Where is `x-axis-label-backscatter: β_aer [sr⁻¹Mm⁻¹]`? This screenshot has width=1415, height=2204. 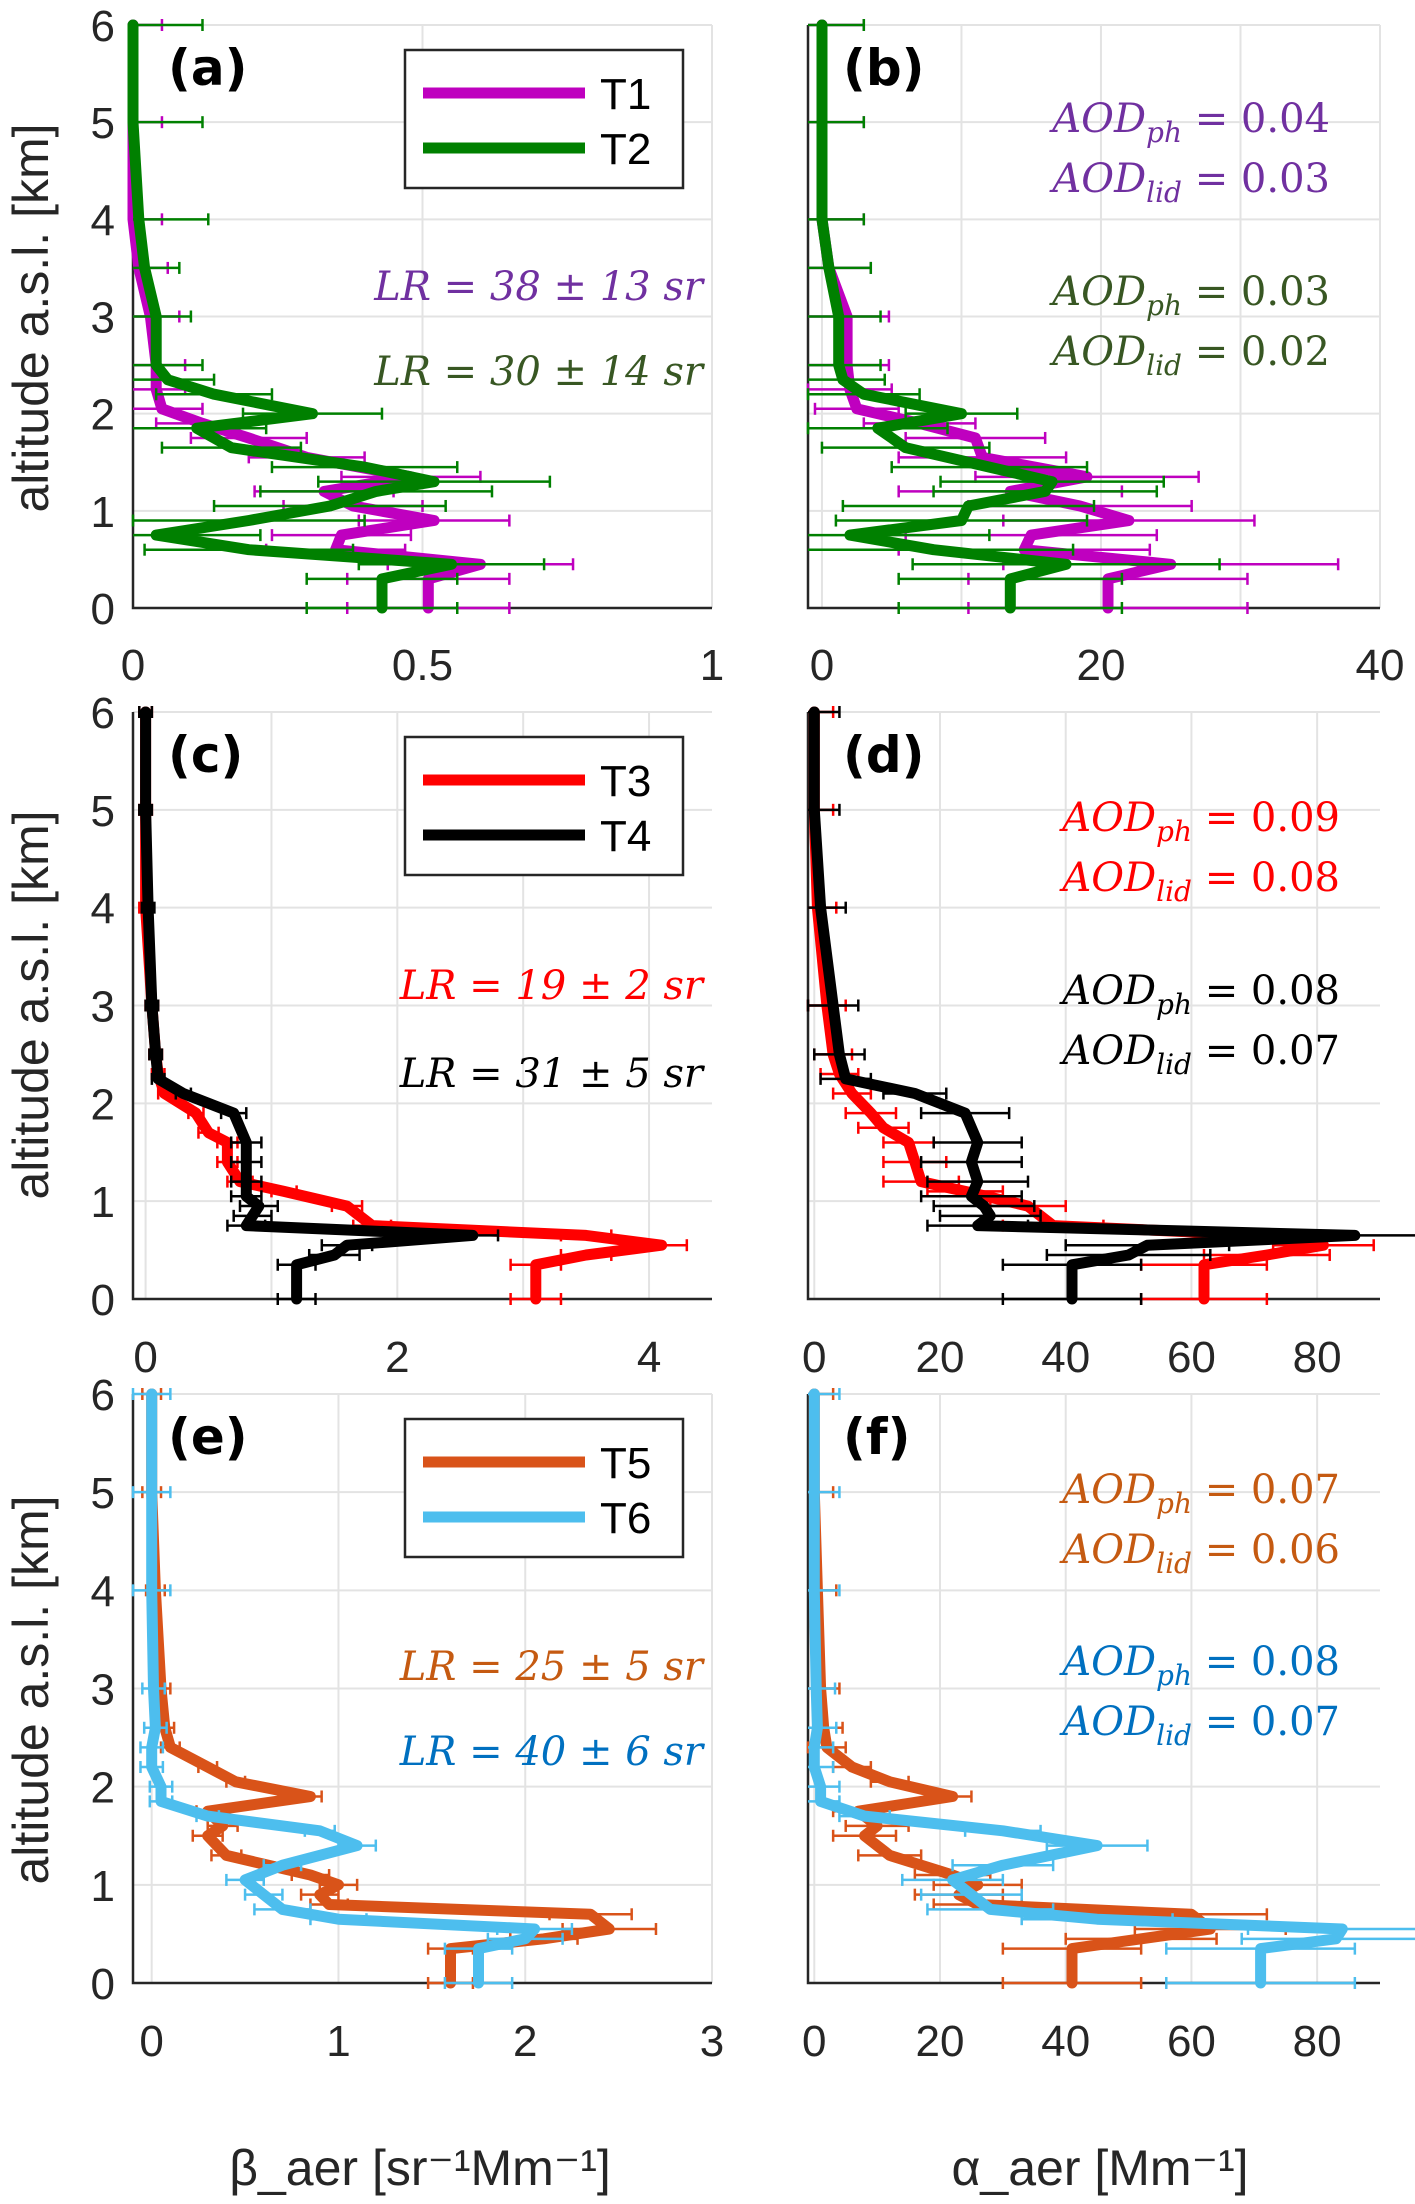
x-axis-label-backscatter: β_aer [sr⁻¹Mm⁻¹] is located at coordinates (420, 2168).